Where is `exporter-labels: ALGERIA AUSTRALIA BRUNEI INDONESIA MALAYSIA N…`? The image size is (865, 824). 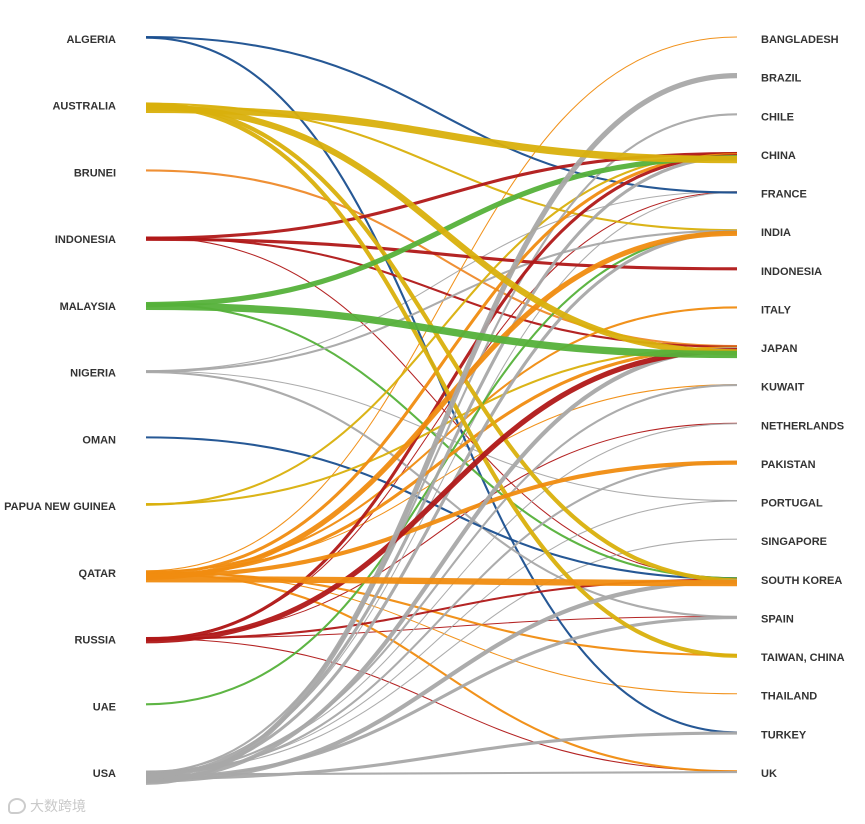
exporter-labels: ALGERIA AUSTRALIA BRUNEI INDONESIA MALAYSIA N… is located at coordinates (60, 407).